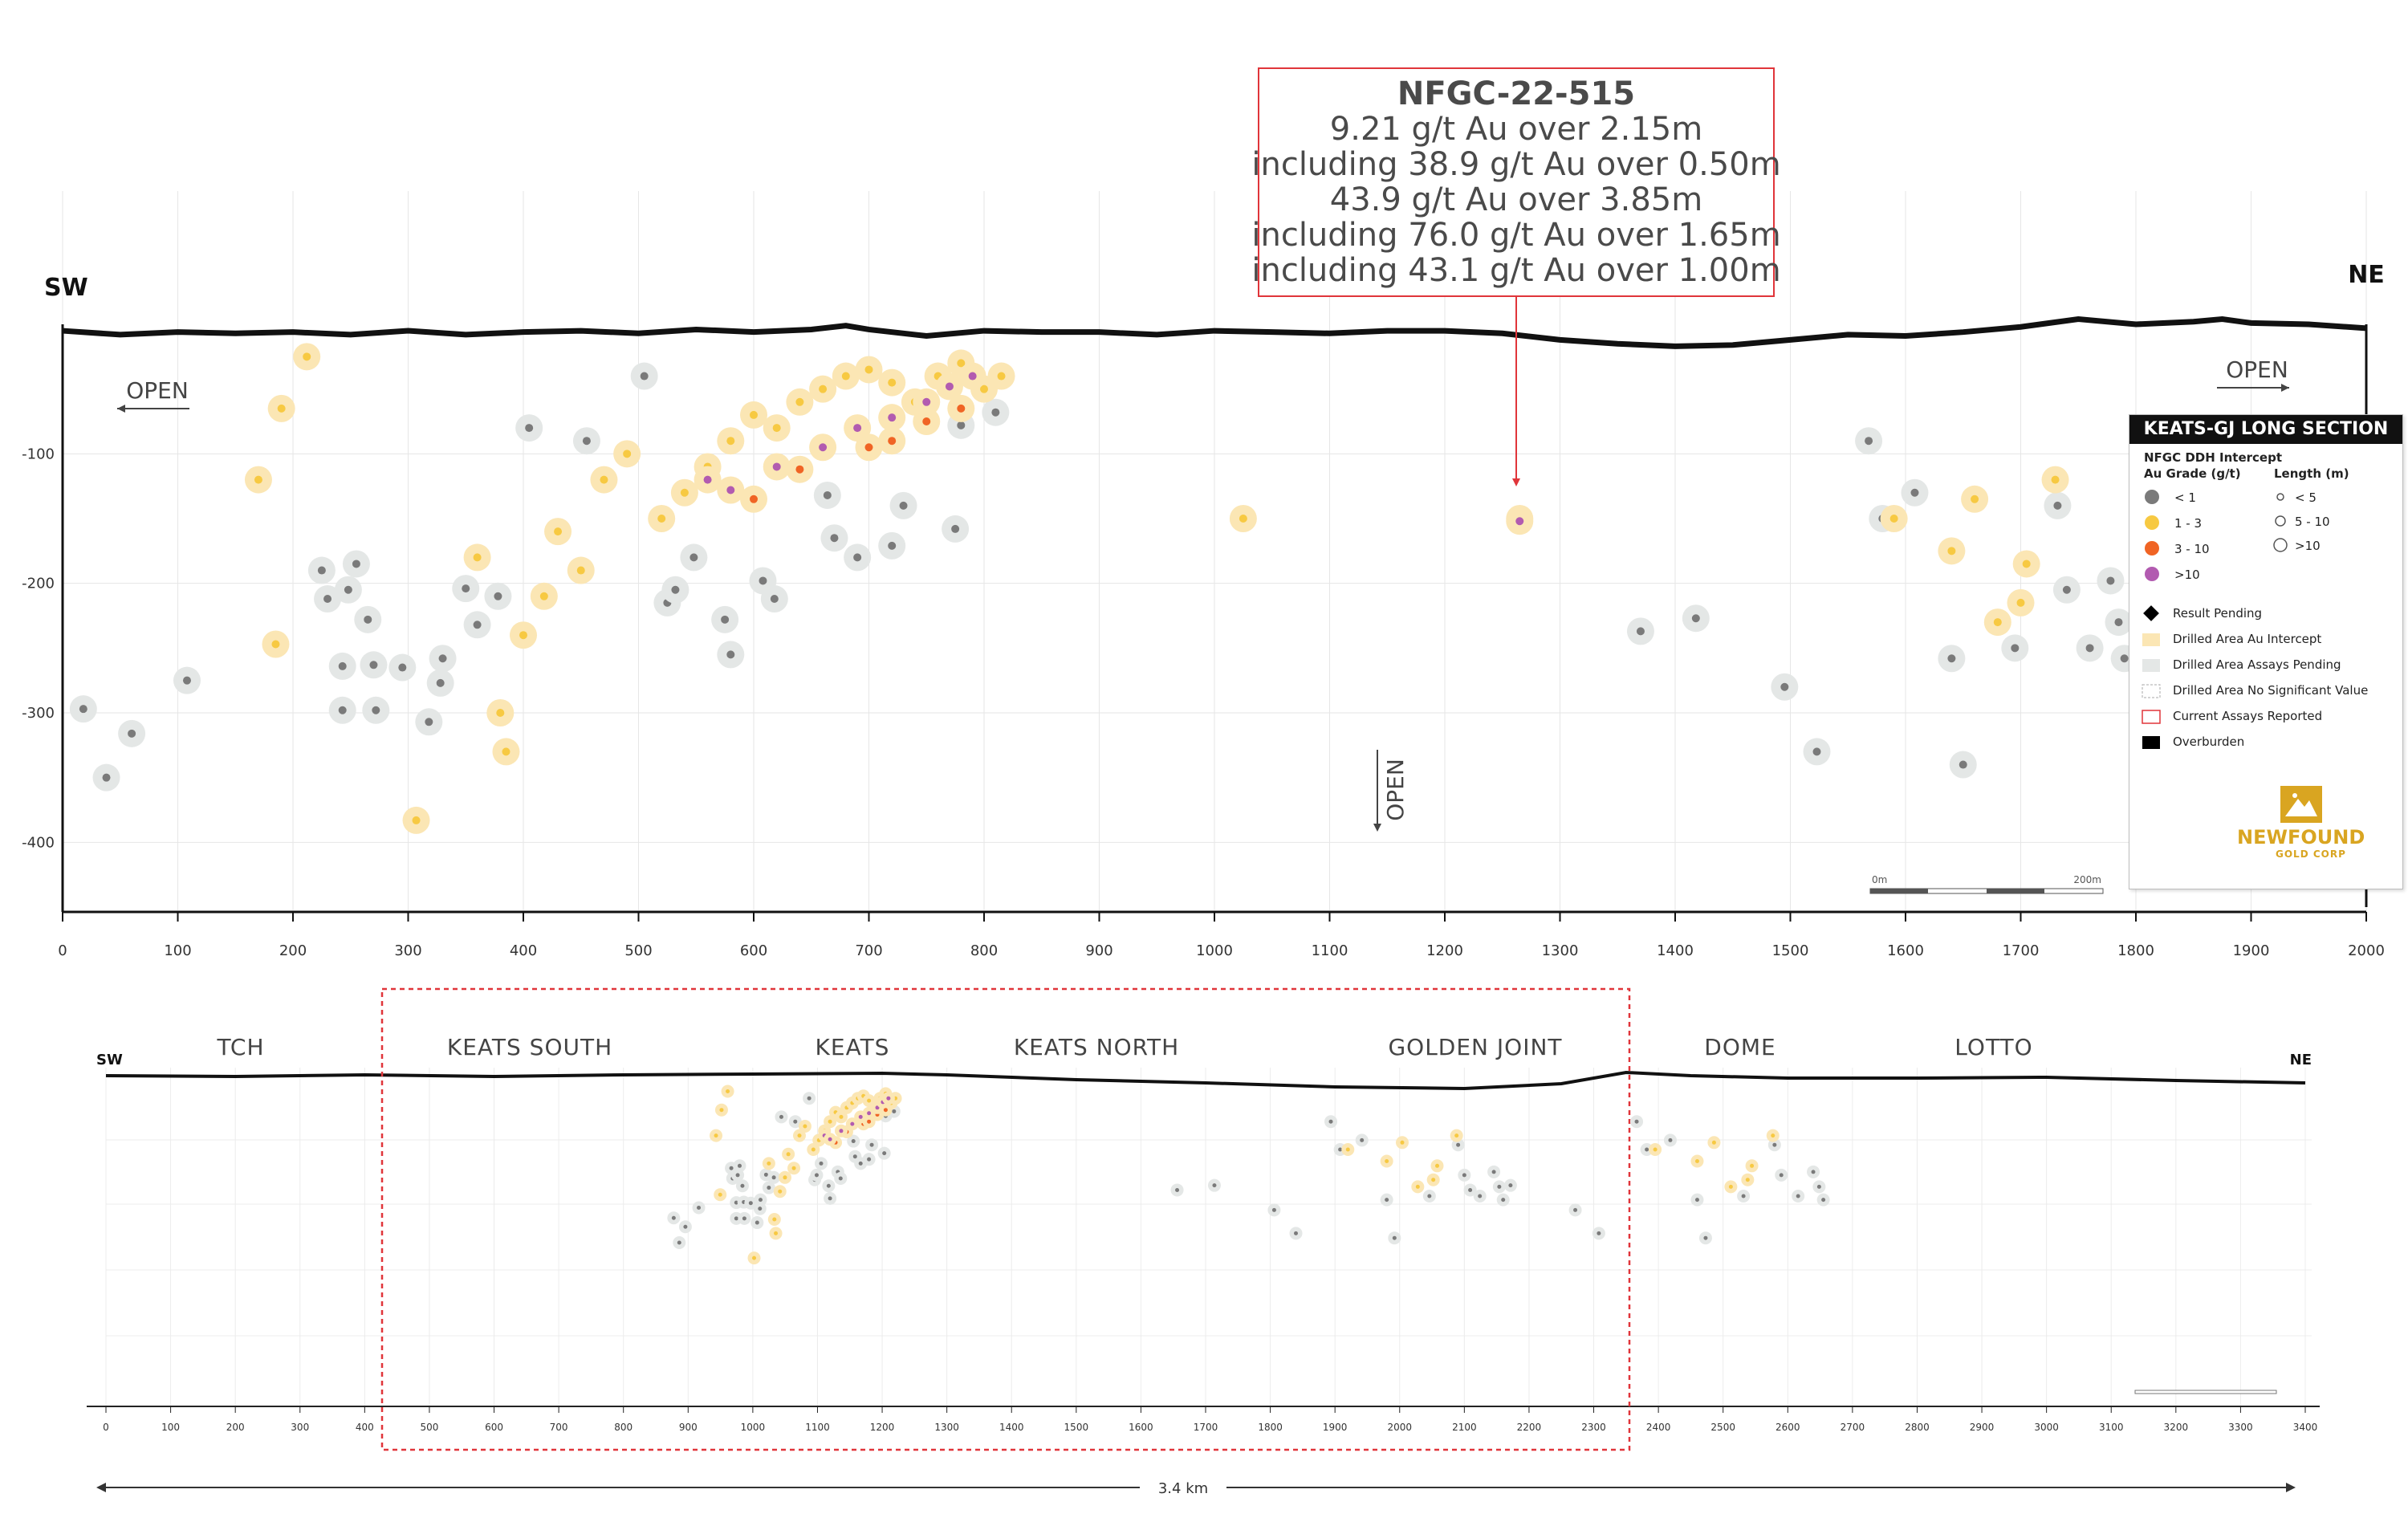  Describe the element at coordinates (2151, 677) in the screenshot. I see `legend-item-swatches` at that location.